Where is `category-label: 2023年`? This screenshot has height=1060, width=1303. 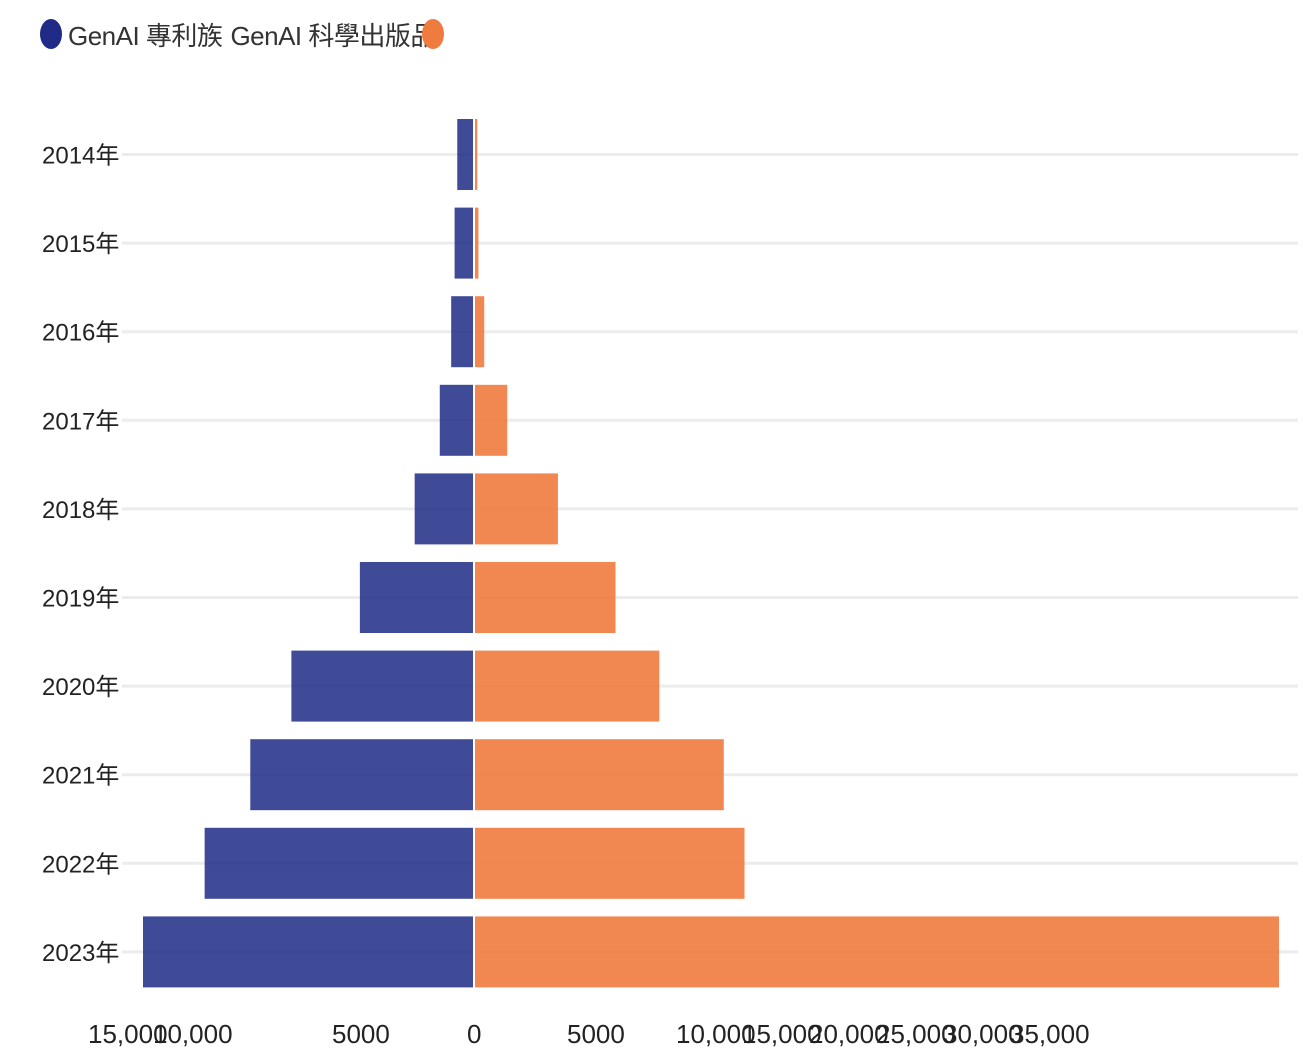 category-label: 2023年 is located at coordinates (80, 953).